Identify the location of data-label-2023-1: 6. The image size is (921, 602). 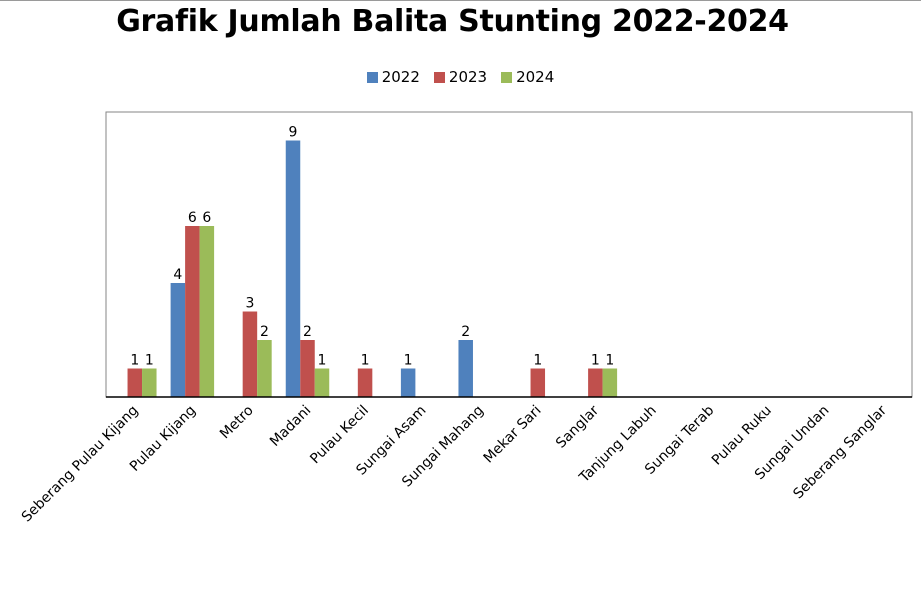
(192, 218).